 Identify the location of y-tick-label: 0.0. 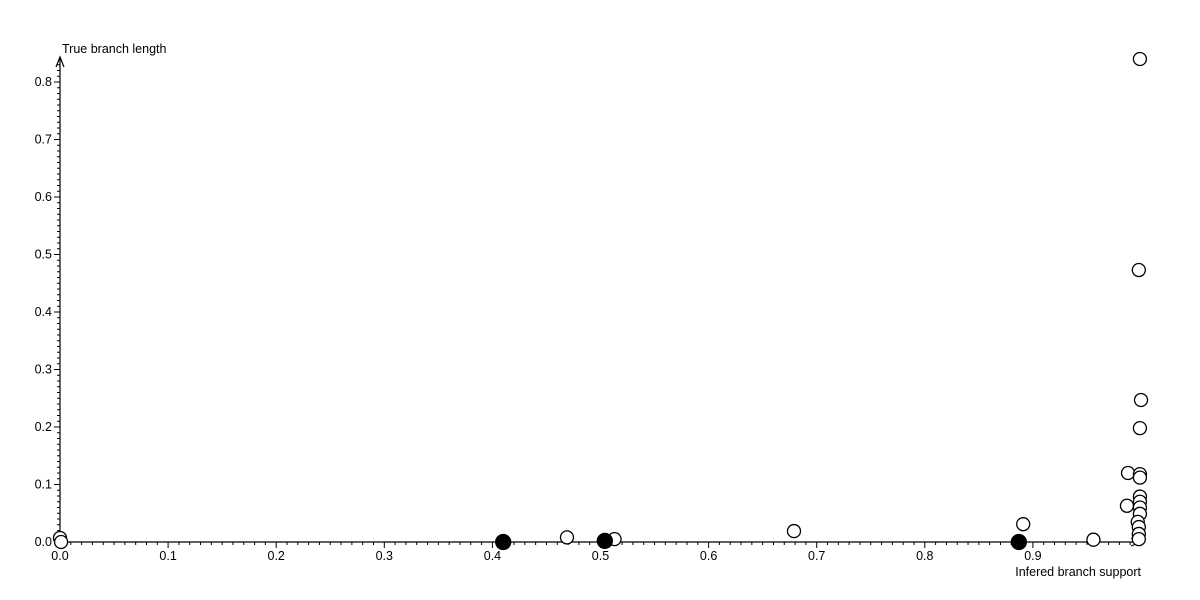
(43, 542).